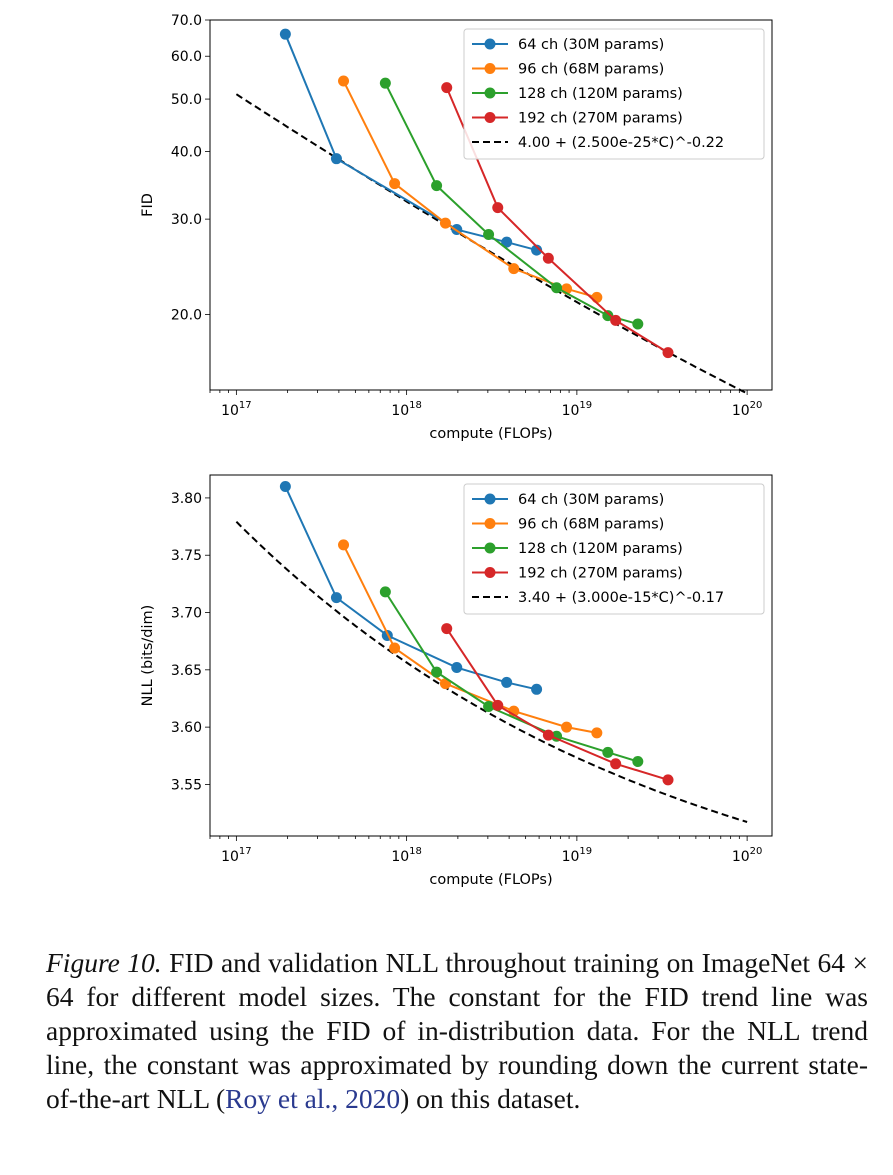 This screenshot has width=893, height=1175. Describe the element at coordinates (313, 1098) in the screenshot. I see `citation-link: Roy et al., 2020` at that location.